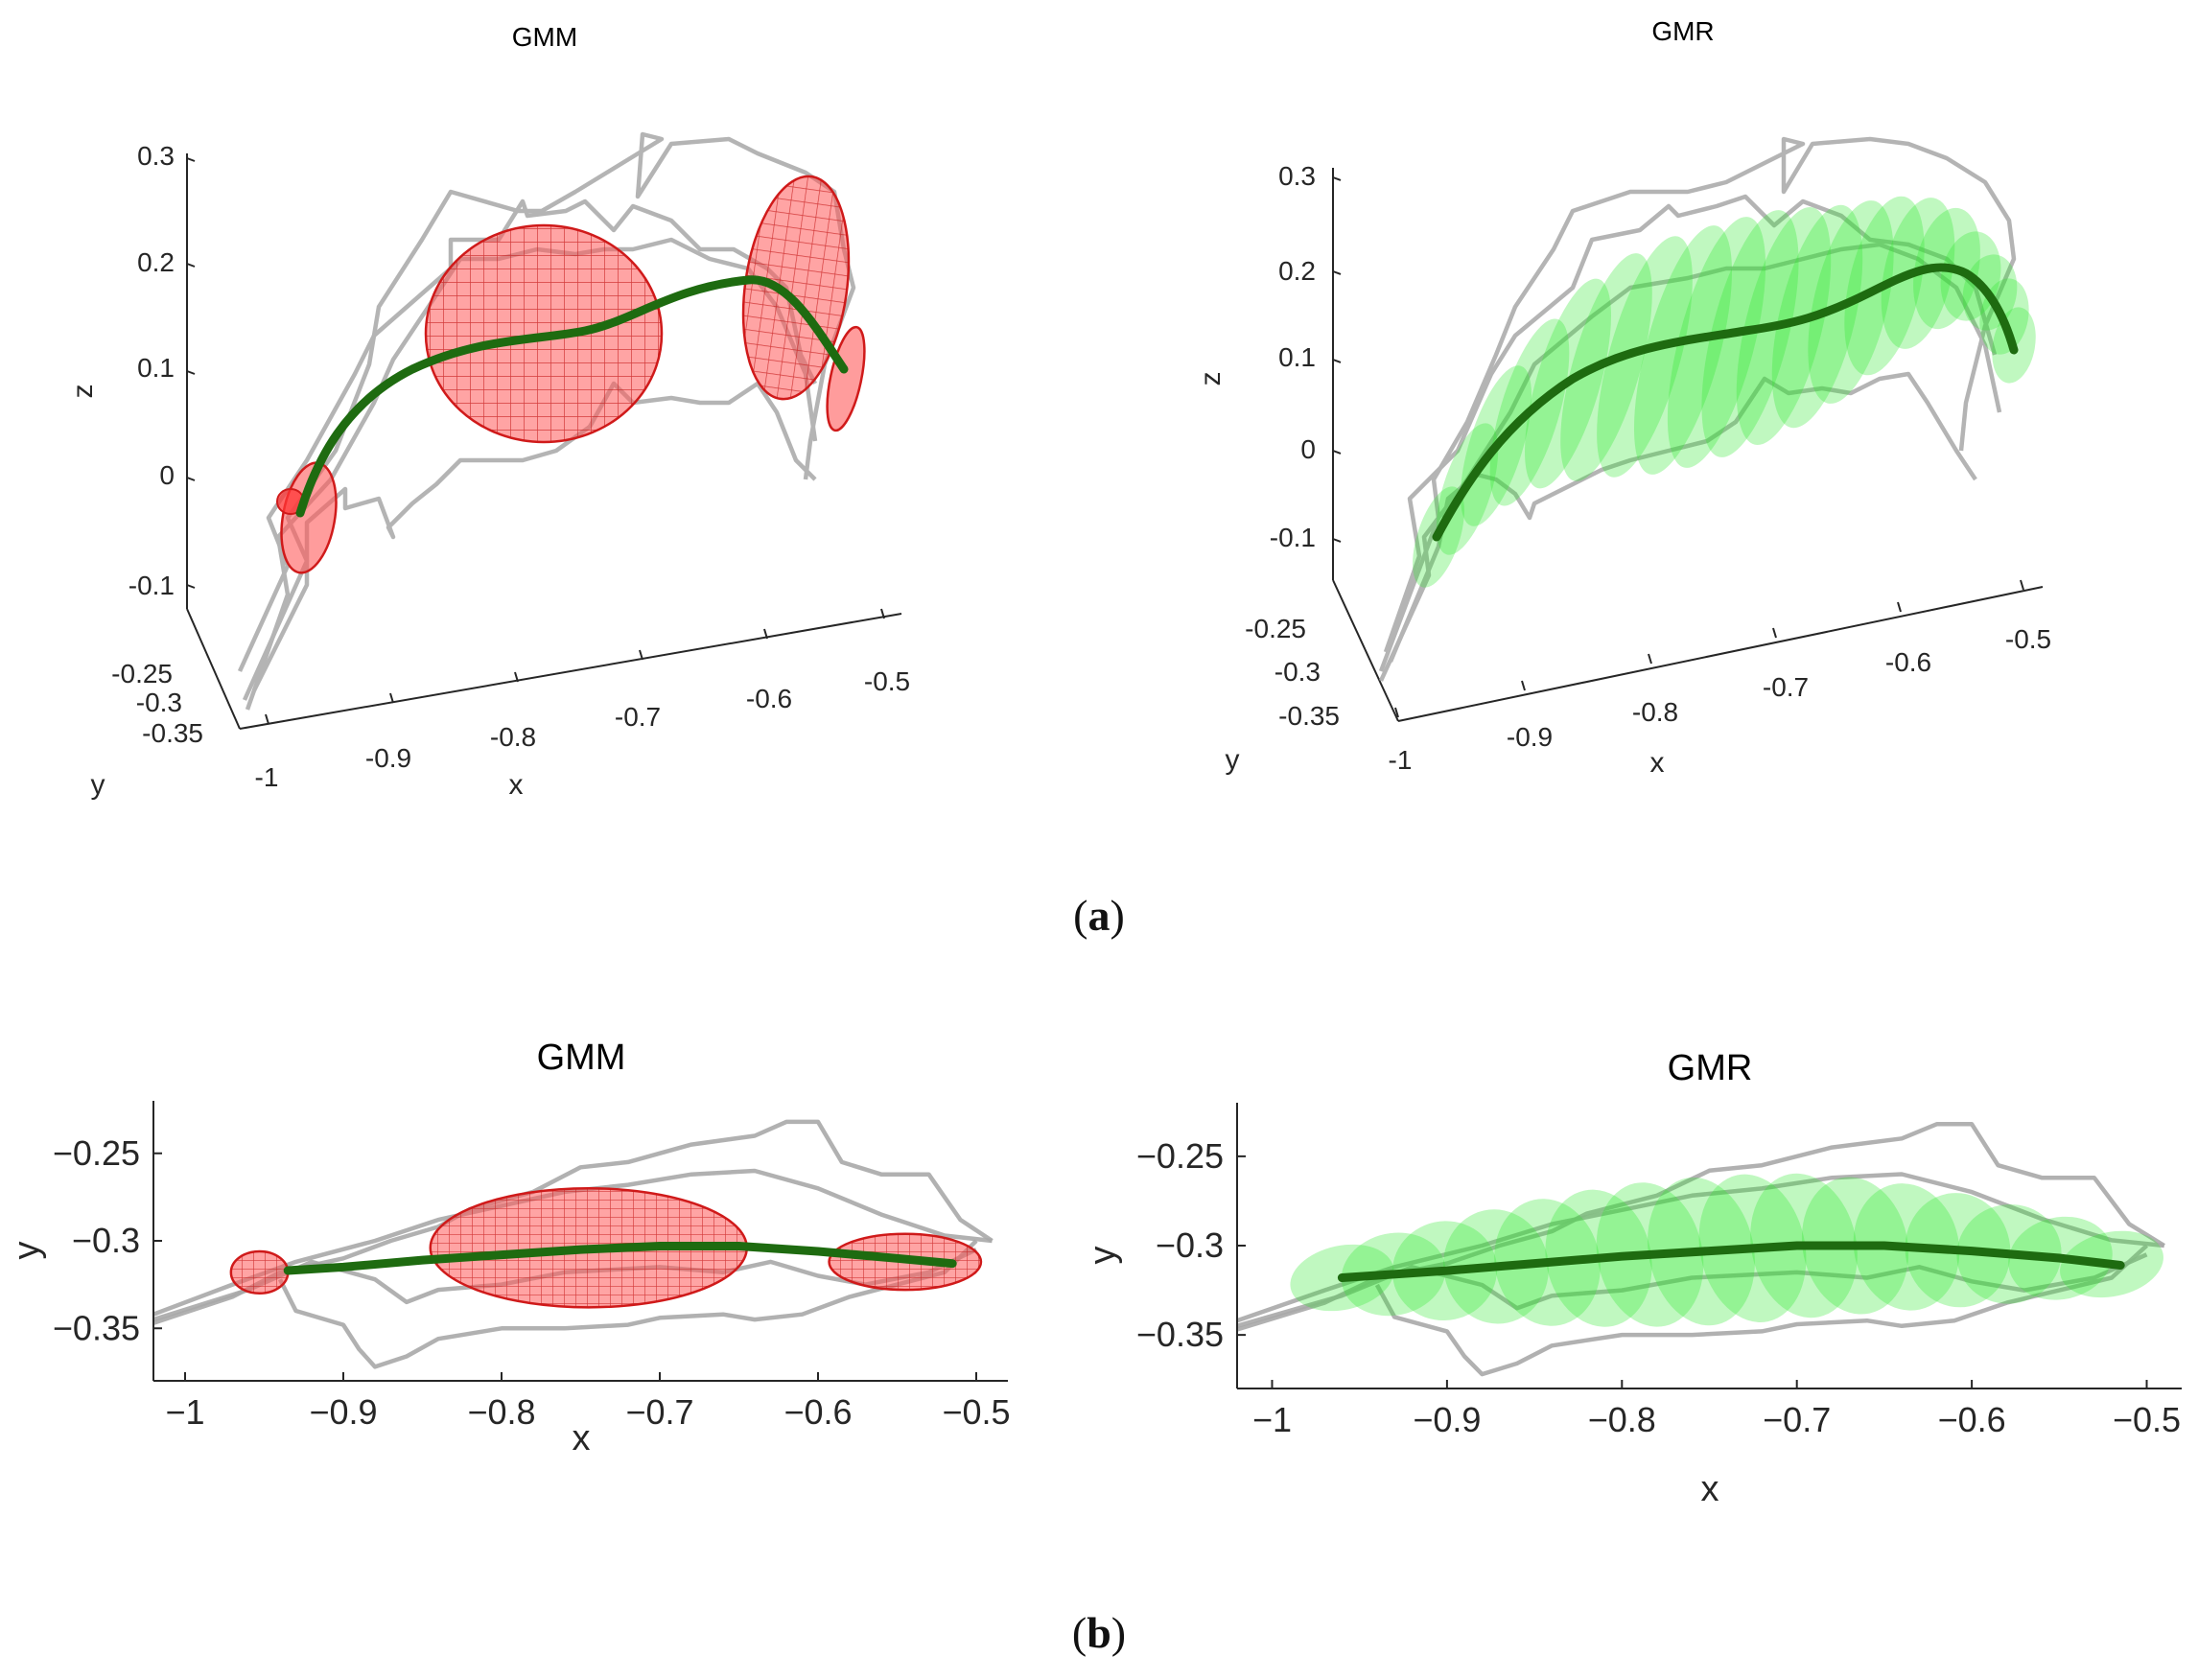 This screenshot has width=2198, height=1680. I want to click on b-gmm-axes: −1 −0.9 −0.8 −0.7 −0.6 −0.5 −0.25 −0.3 −0.35, so click(532, 1266).